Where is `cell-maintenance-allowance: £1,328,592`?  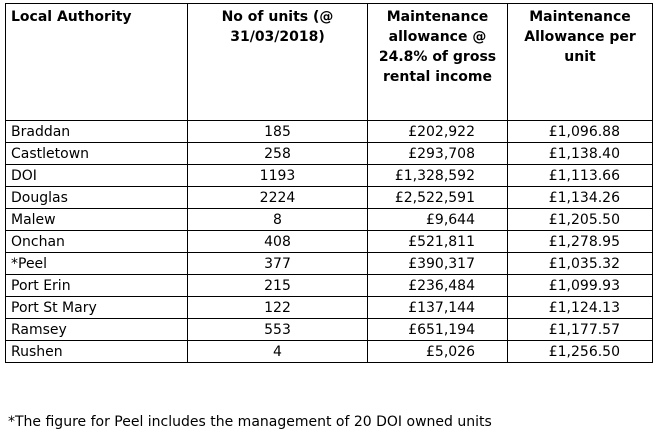 cell-maintenance-allowance: £1,328,592 is located at coordinates (437, 175).